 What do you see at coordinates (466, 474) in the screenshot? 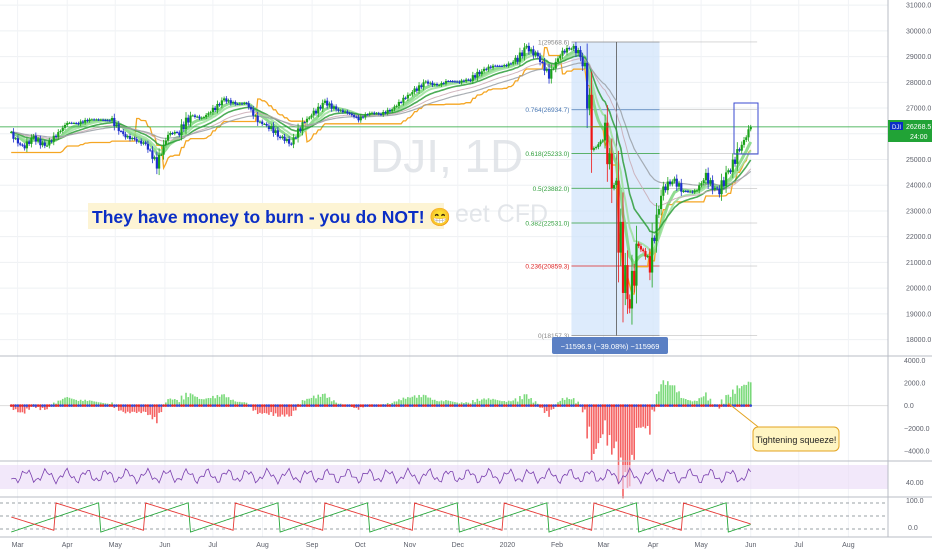
I see `oscillator-pane` at bounding box center [466, 474].